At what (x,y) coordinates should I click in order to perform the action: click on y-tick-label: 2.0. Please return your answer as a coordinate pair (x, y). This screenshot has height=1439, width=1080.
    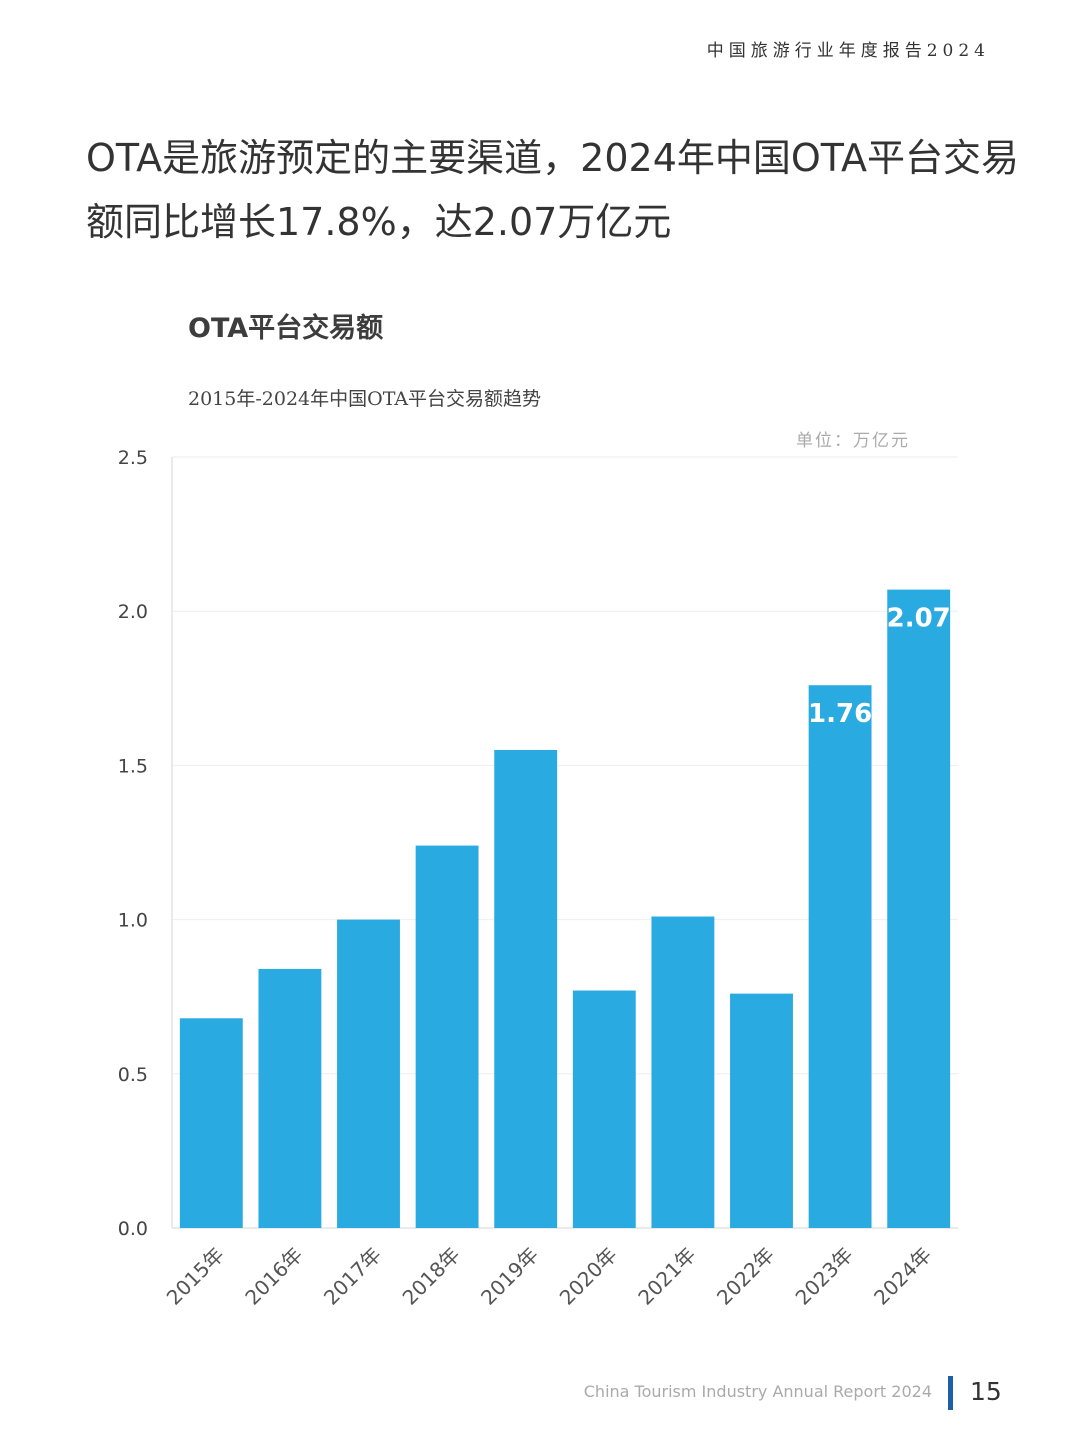
    Looking at the image, I should click on (133, 612).